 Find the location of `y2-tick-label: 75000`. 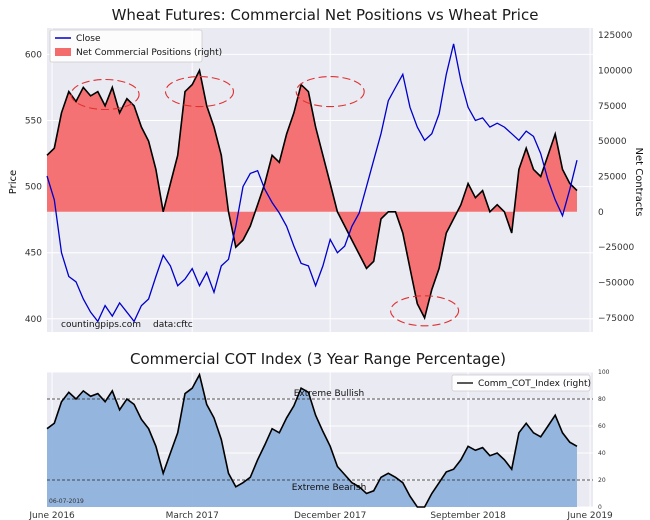

y2-tick-label: 75000 is located at coordinates (612, 107).